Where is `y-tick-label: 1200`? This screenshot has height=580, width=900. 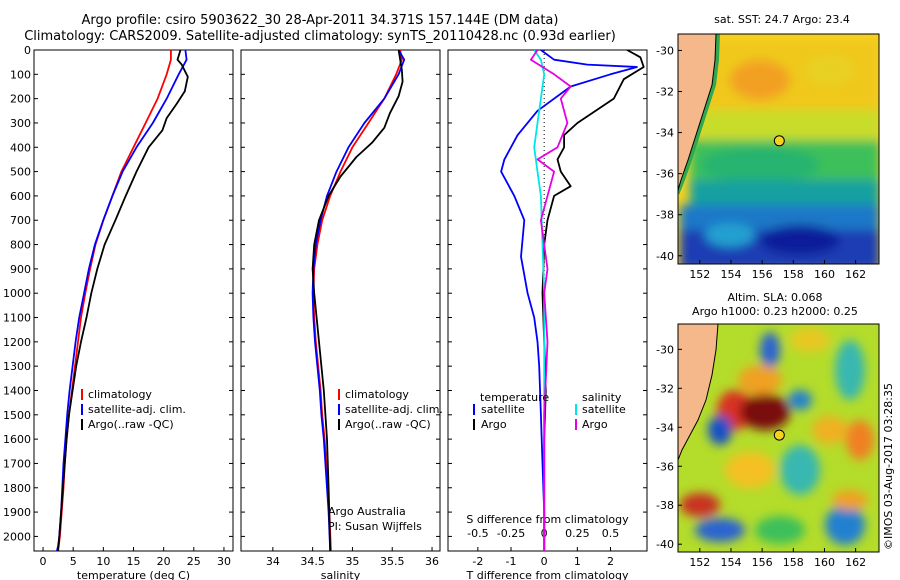
y-tick-label: 1200 is located at coordinates (17, 342).